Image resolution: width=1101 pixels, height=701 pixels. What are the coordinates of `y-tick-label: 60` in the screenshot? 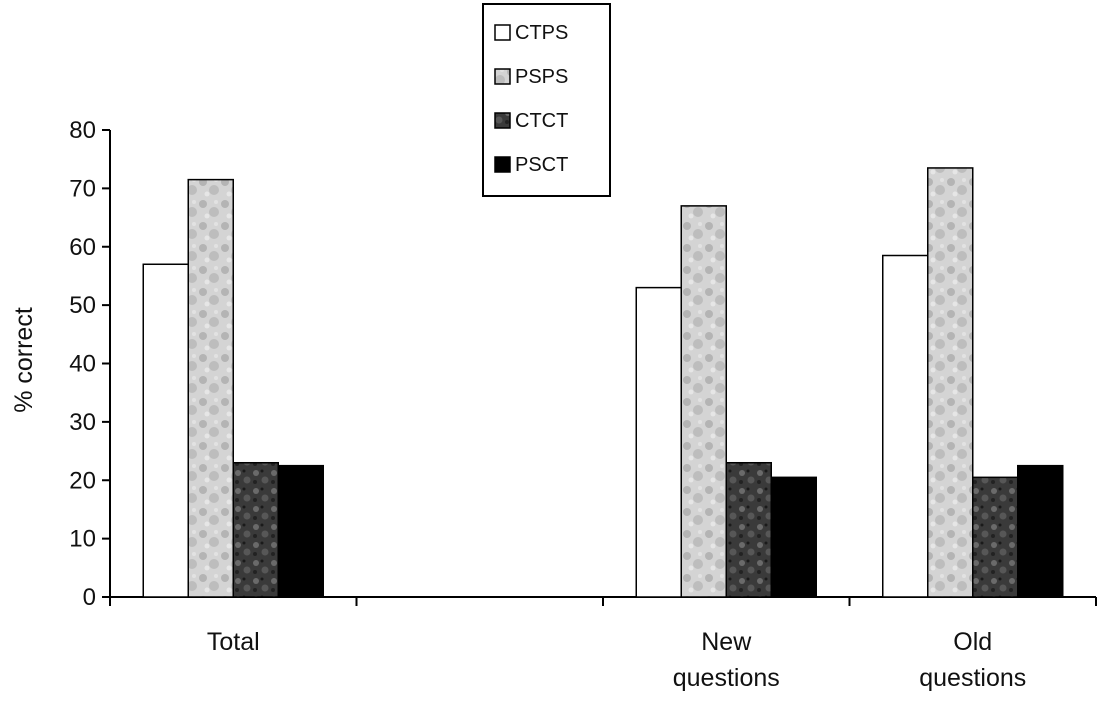 It's located at (82, 247).